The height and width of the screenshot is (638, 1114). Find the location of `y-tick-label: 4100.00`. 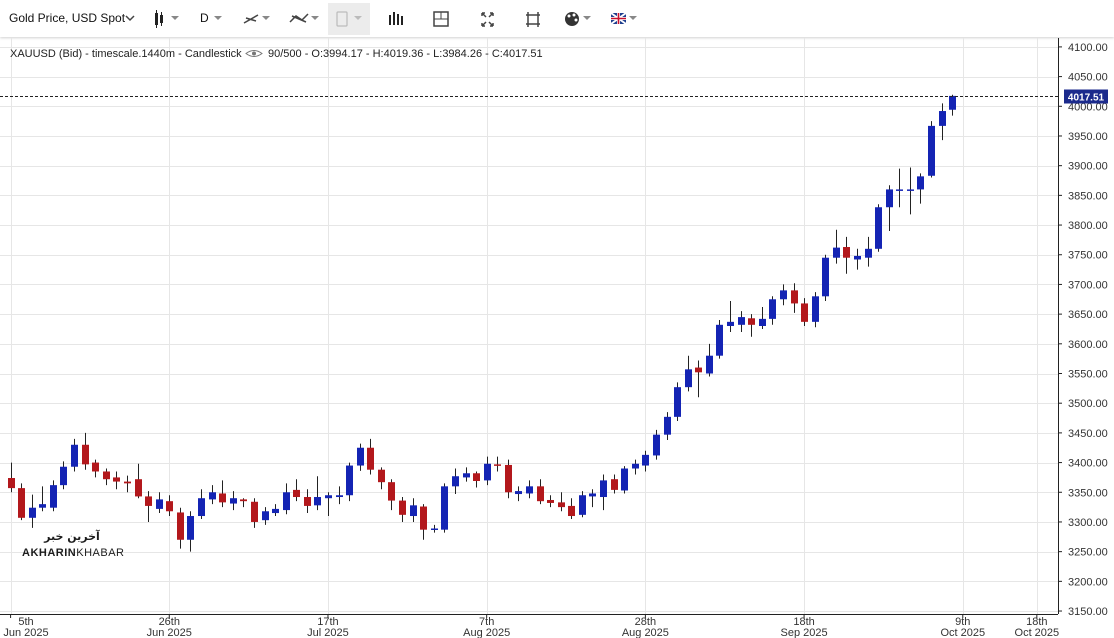

y-tick-label: 4100.00 is located at coordinates (1088, 48).